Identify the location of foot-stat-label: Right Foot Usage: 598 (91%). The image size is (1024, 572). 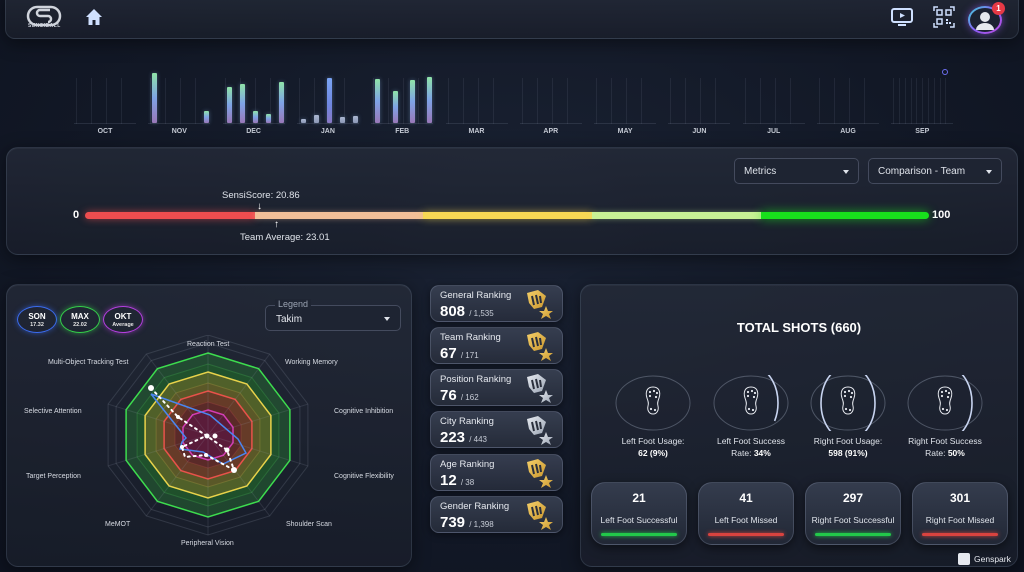
(848, 447).